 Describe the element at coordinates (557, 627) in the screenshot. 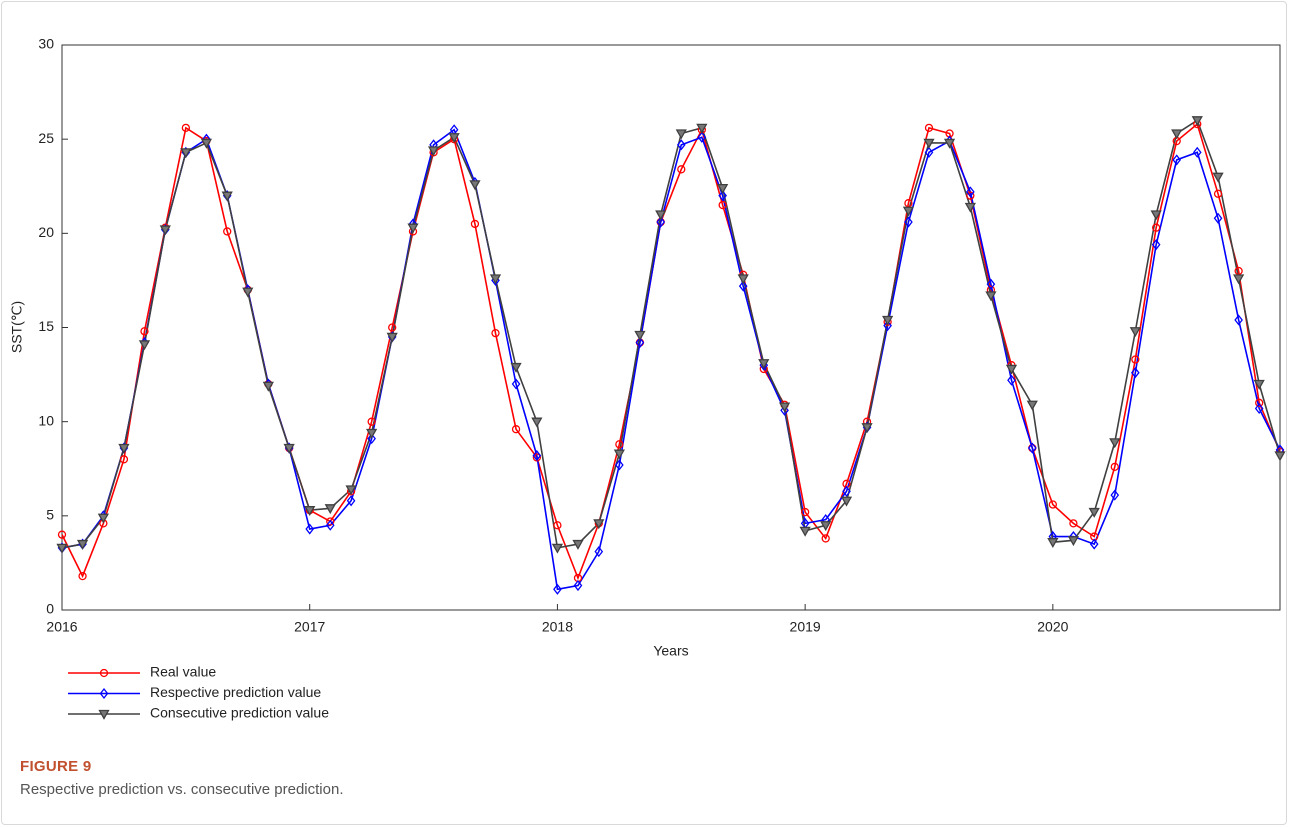

I see `x-tick-label: 2018` at that location.